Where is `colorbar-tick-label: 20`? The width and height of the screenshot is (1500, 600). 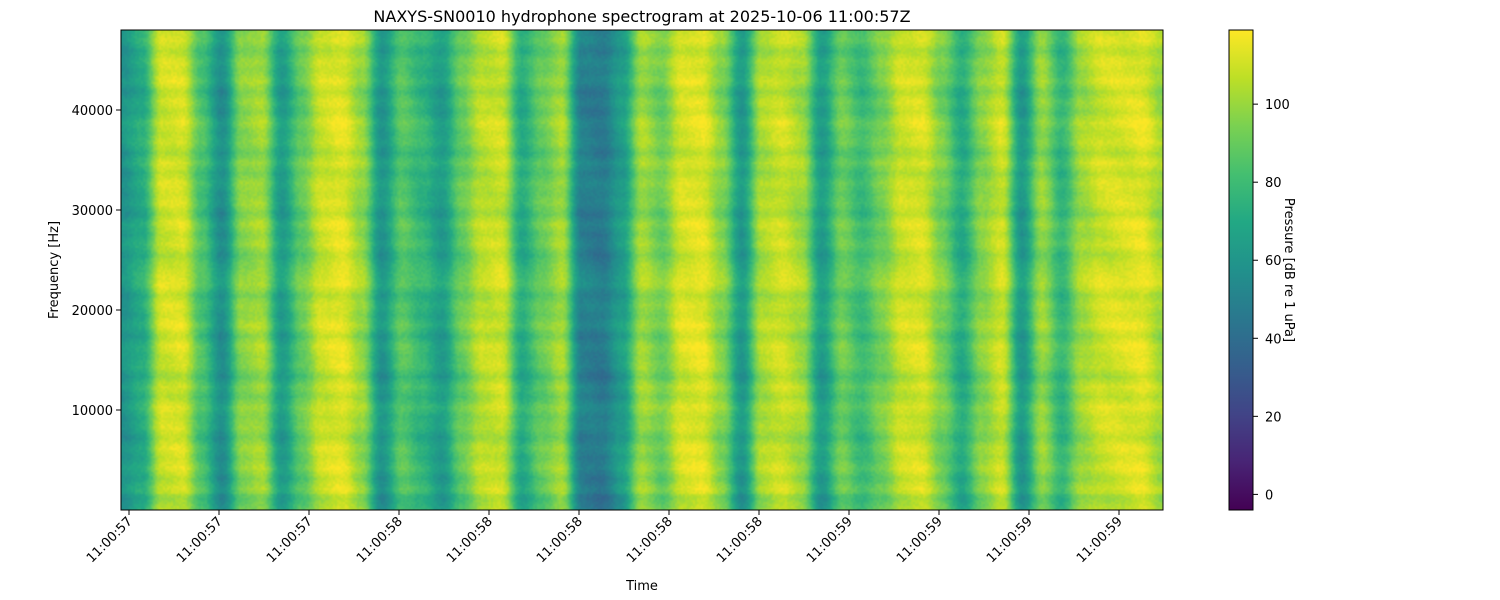
colorbar-tick-label: 20 is located at coordinates (1273, 417).